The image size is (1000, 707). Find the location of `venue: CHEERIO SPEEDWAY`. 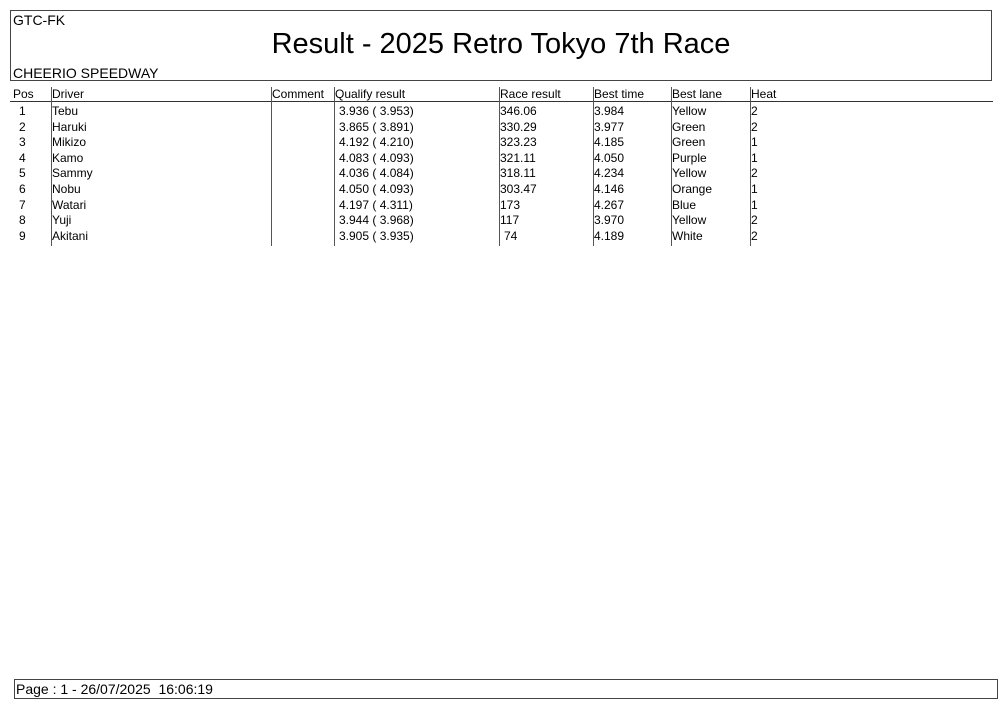

venue: CHEERIO SPEEDWAY is located at coordinates (86, 73).